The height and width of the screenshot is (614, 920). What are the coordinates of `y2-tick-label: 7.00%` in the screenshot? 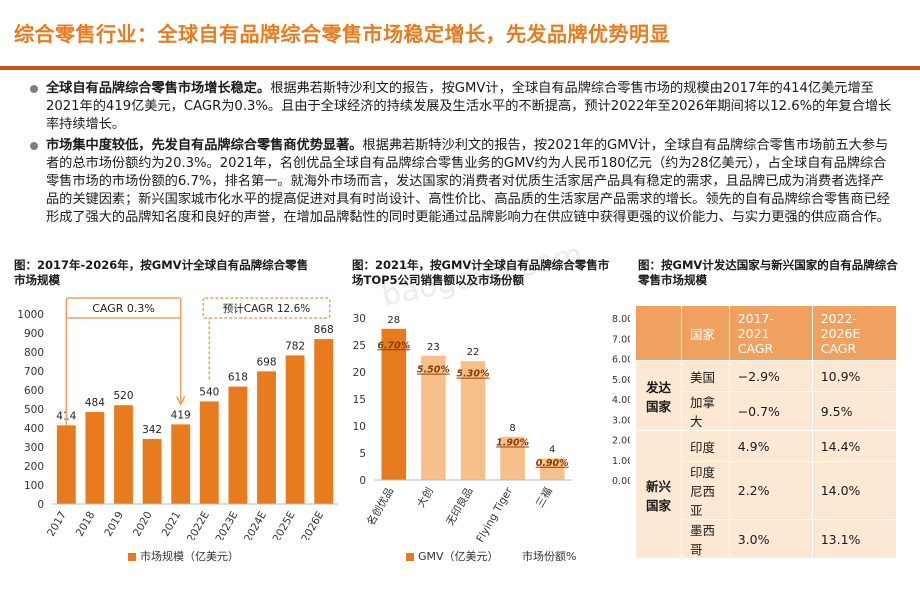 It's located at (621, 339).